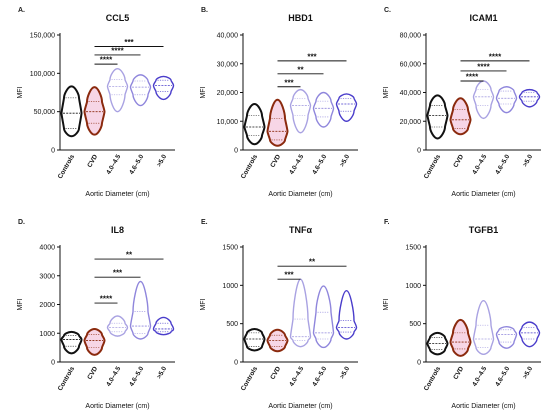 The height and width of the screenshot is (419, 550). I want to click on y-tick-label: 150,000, so click(42, 36).